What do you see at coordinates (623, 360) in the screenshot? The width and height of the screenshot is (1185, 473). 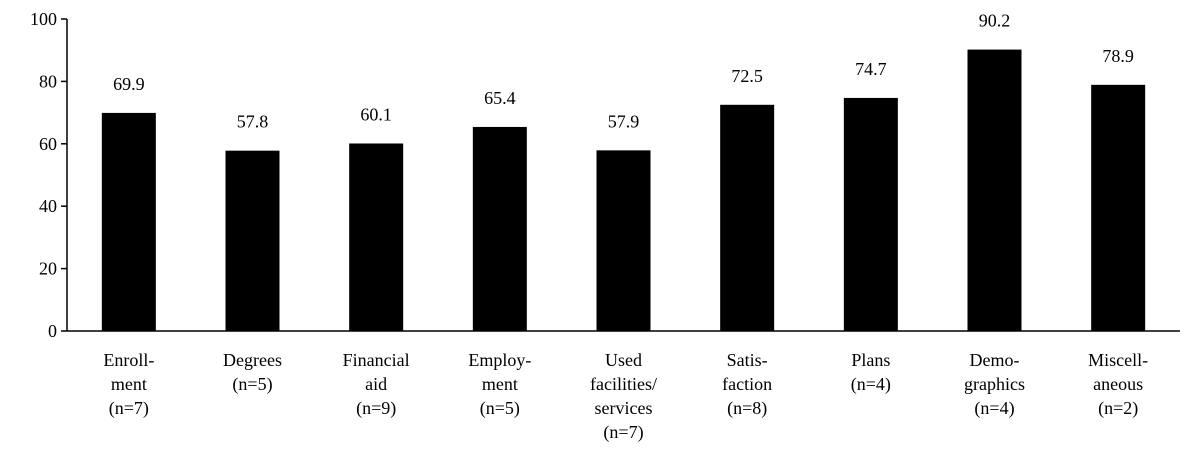 I see `category-label-line: Used` at bounding box center [623, 360].